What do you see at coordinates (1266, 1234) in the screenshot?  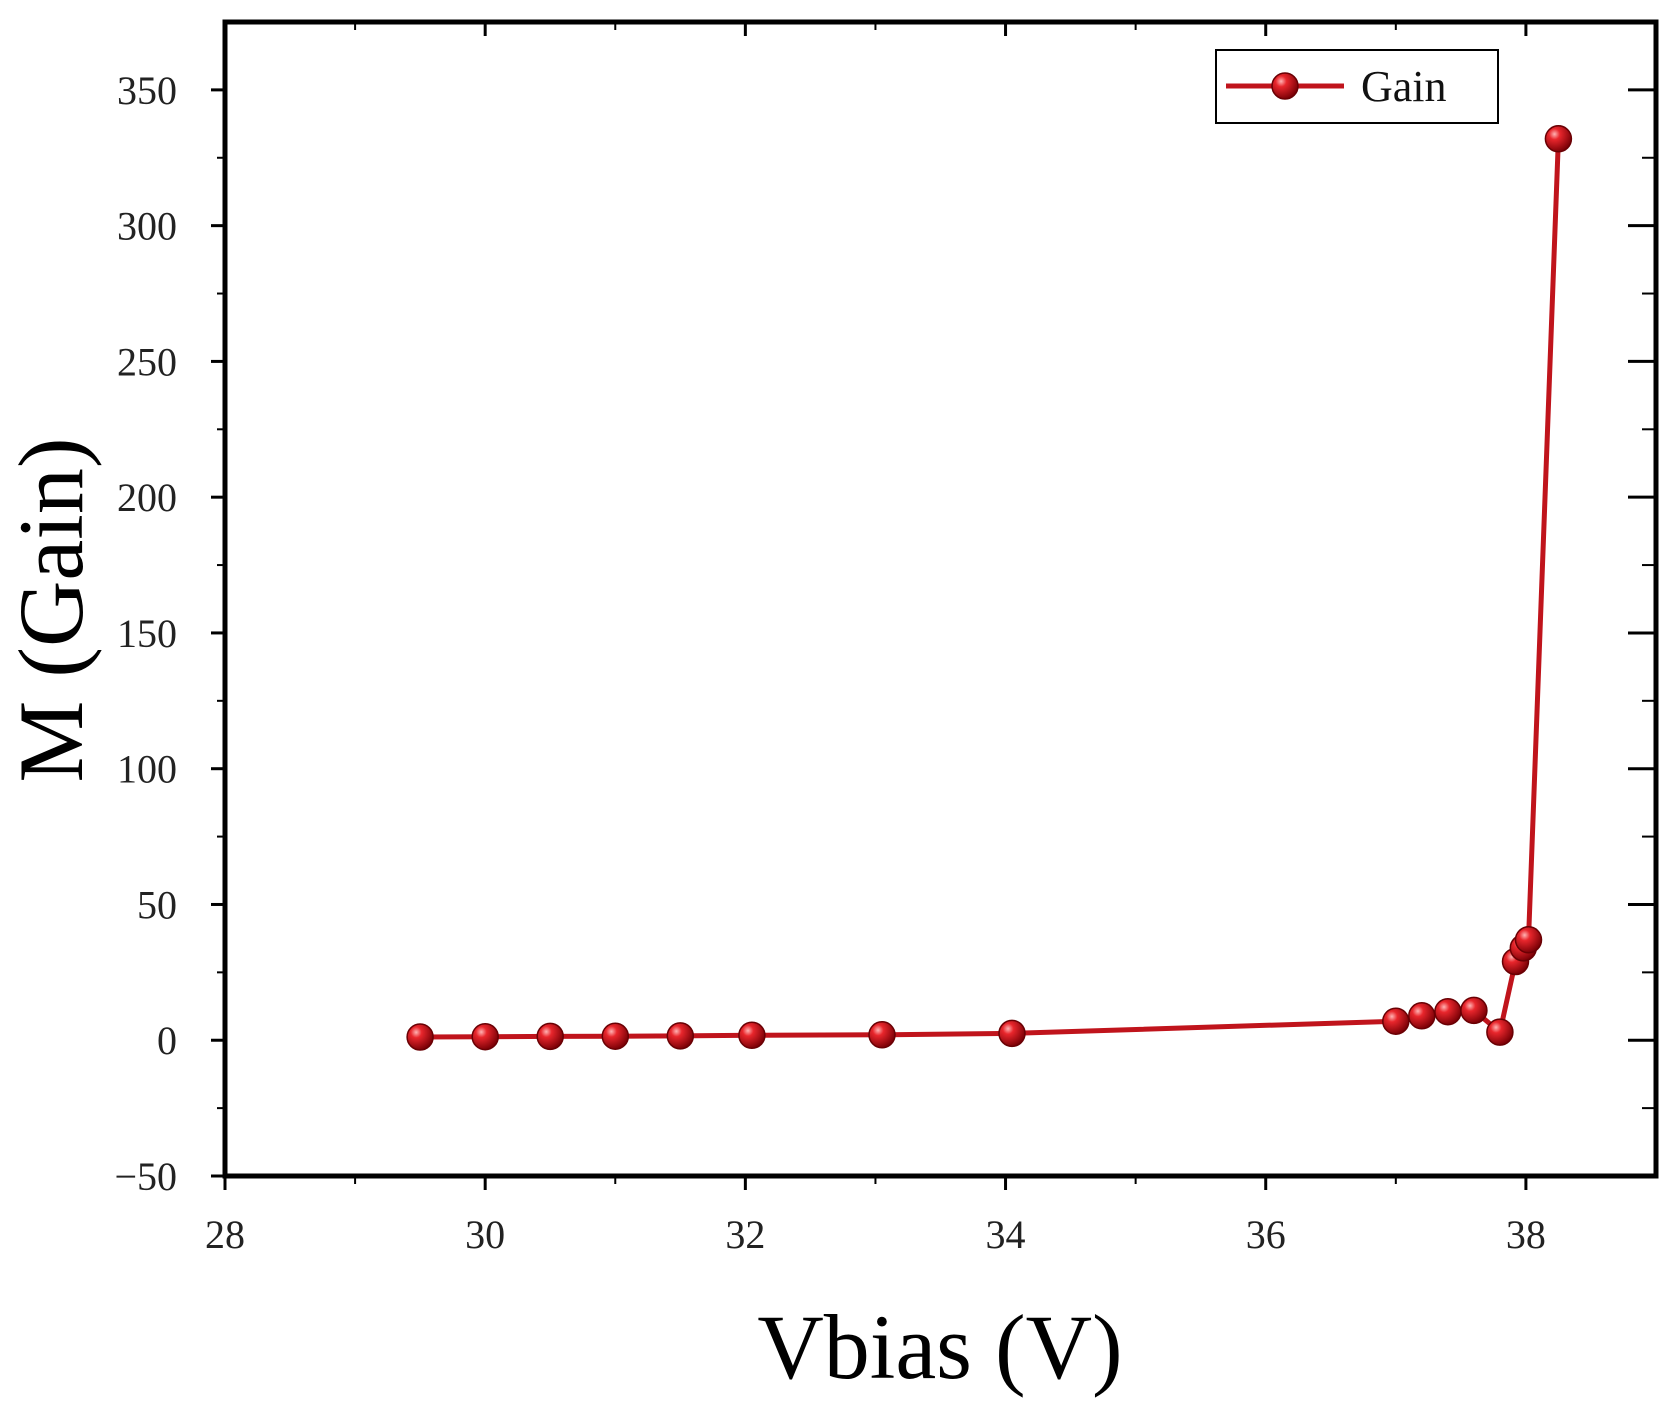 I see `x-tick-label: 36` at bounding box center [1266, 1234].